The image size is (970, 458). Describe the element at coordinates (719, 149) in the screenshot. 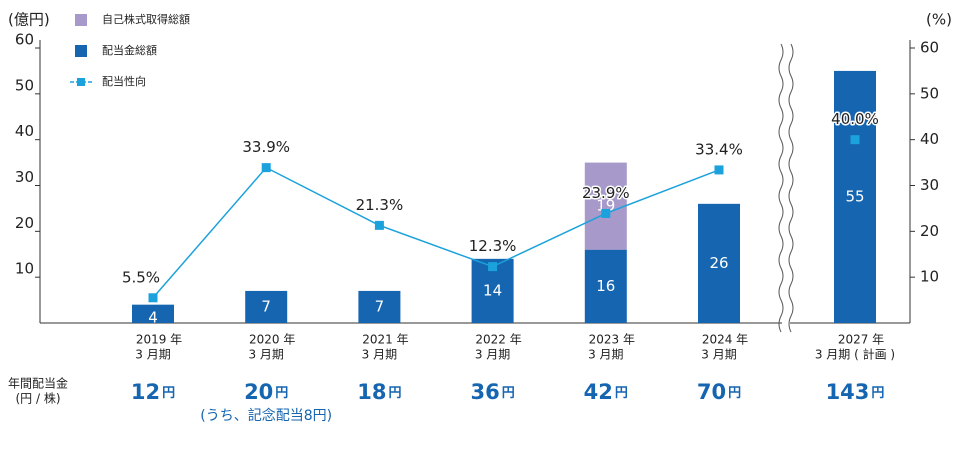

I see `line-label: 33.4%` at that location.